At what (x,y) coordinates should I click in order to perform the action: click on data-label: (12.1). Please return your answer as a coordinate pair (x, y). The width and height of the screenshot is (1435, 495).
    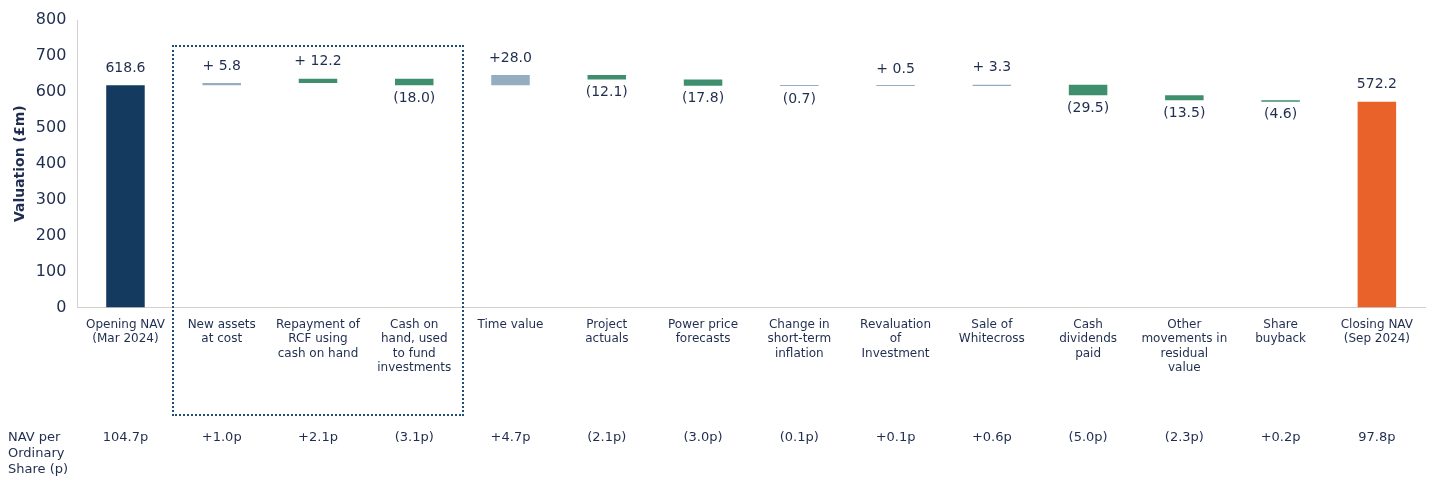
    Looking at the image, I should click on (606, 91).